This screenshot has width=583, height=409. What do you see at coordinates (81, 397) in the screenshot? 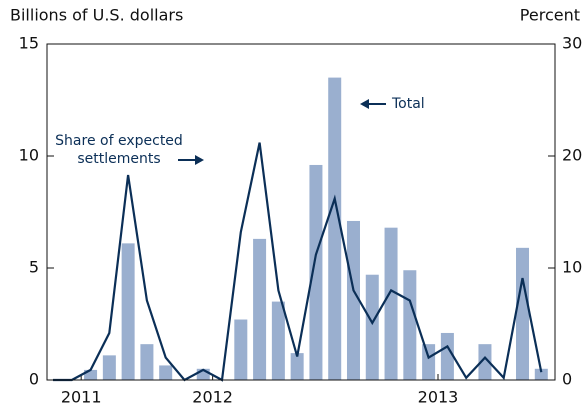
I see `x-tick-label: 2011` at bounding box center [81, 397].